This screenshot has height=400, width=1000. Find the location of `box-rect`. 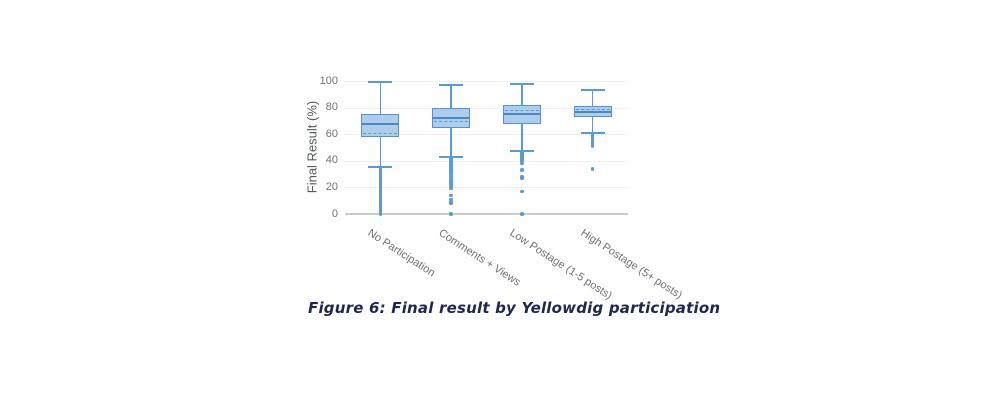

box-rect is located at coordinates (380, 125).